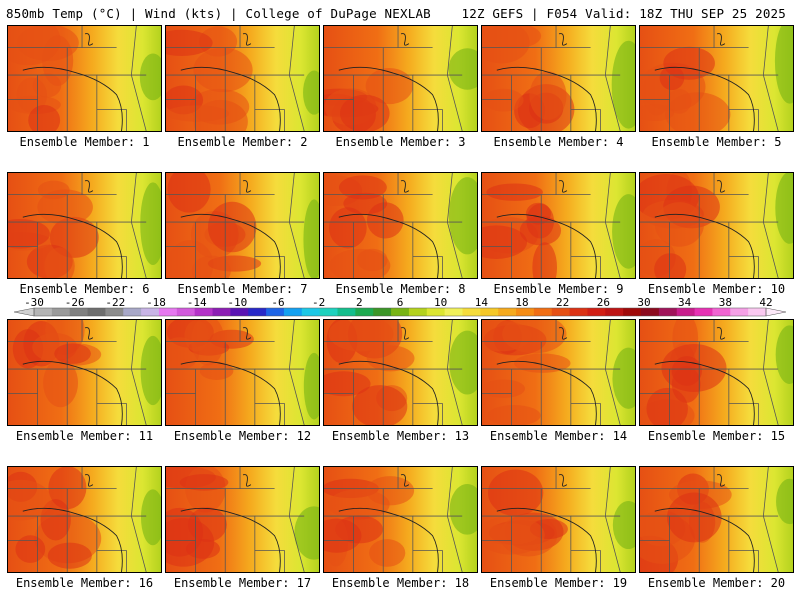 This screenshot has width=800, height=600. I want to click on colorbar-tick-label: 26, so click(603, 303).